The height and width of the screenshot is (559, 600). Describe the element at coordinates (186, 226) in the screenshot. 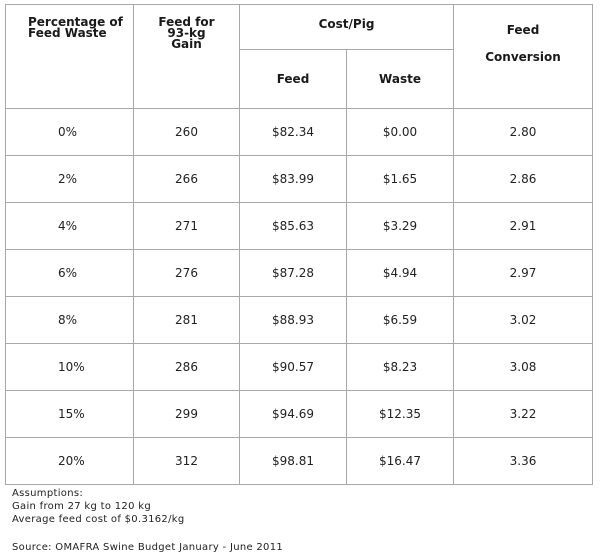

I see `cell-feed: 271` at that location.